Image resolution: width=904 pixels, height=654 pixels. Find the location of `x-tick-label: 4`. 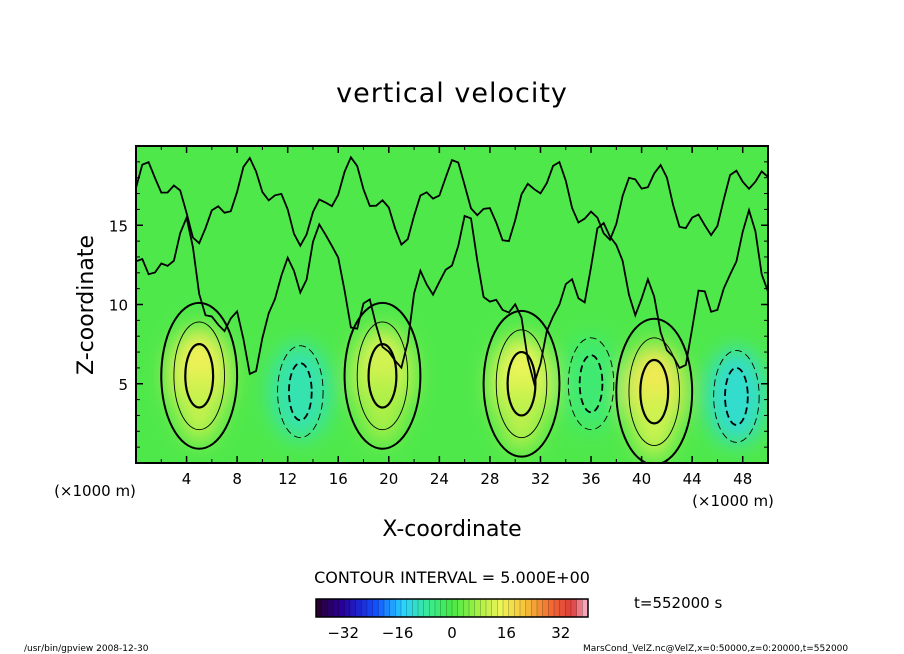

x-tick-label: 4 is located at coordinates (187, 479).